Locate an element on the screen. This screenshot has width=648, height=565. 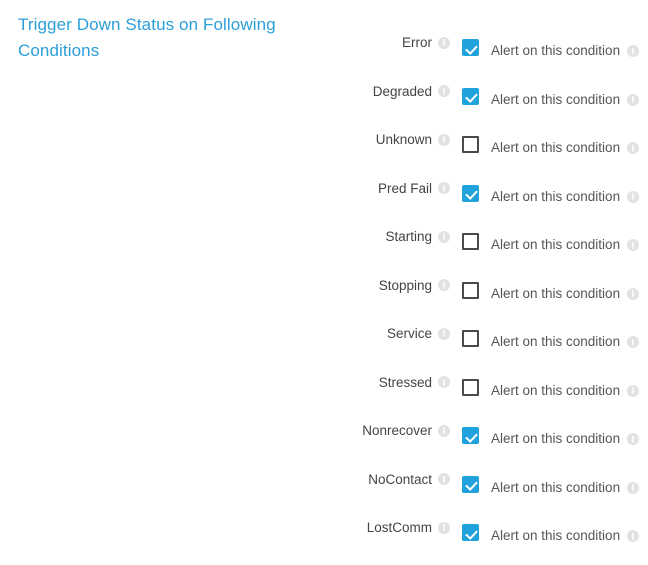
condition-label-group: Nonrecover is located at coordinates (406, 430).